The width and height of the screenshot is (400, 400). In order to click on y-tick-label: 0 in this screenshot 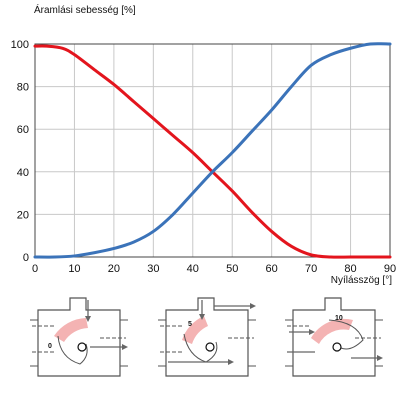, I will do `click(26, 258)`.